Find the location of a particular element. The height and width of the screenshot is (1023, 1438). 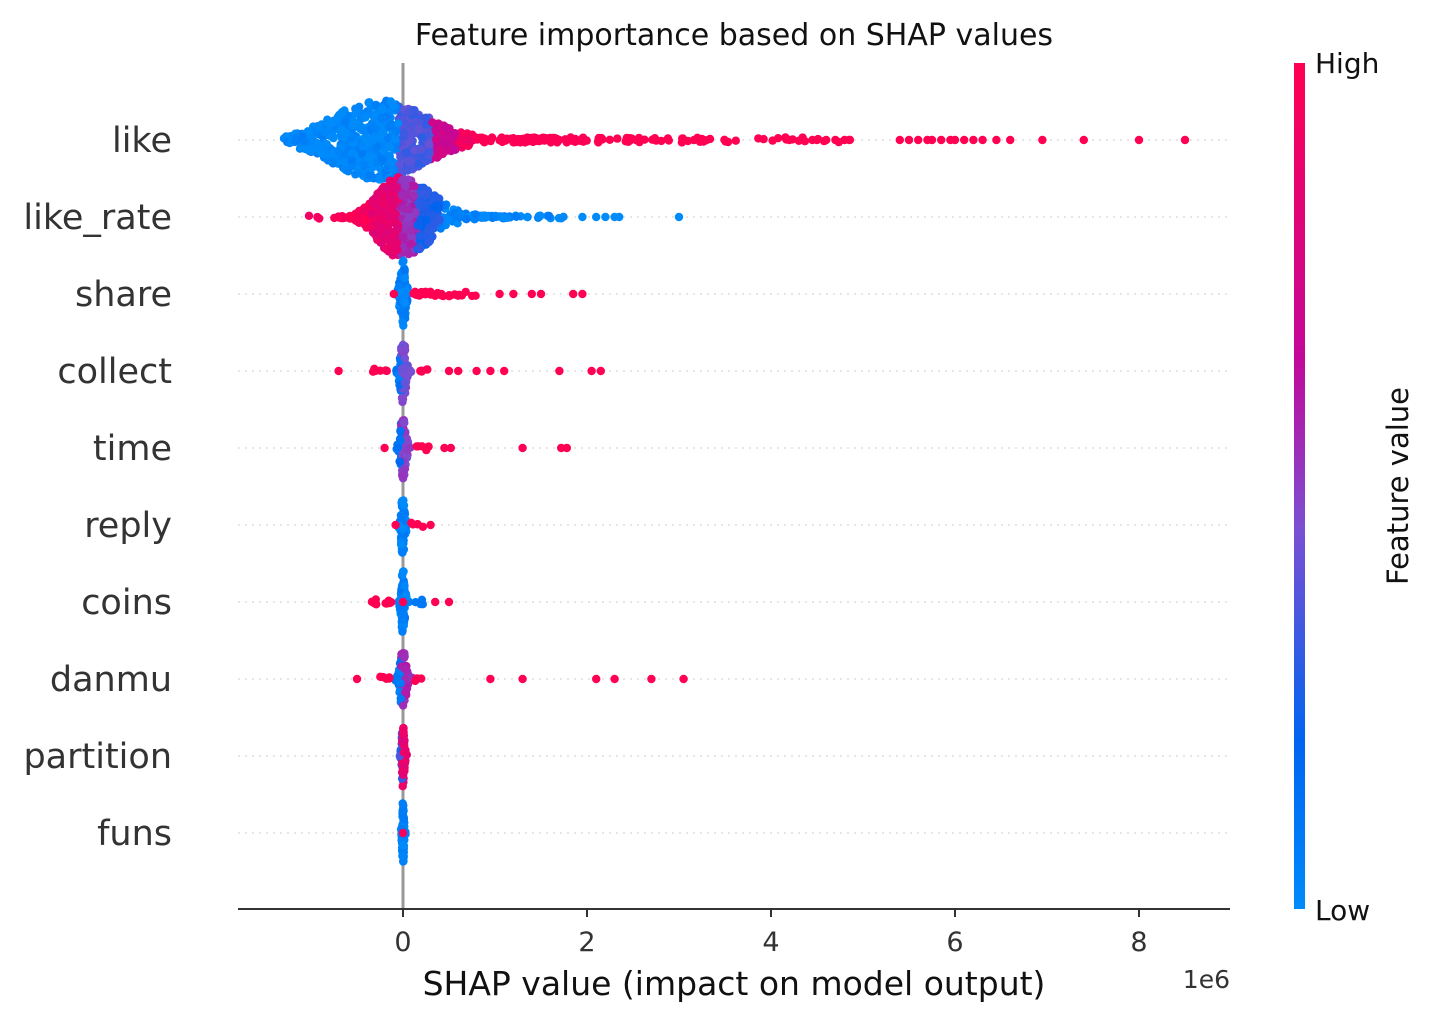

x-tick-label: 0 is located at coordinates (402, 942).